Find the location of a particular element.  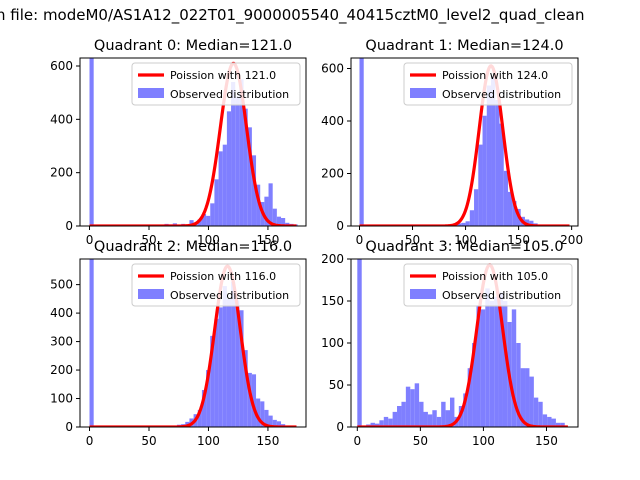

y-tick-label: 150 is located at coordinates (332, 301).